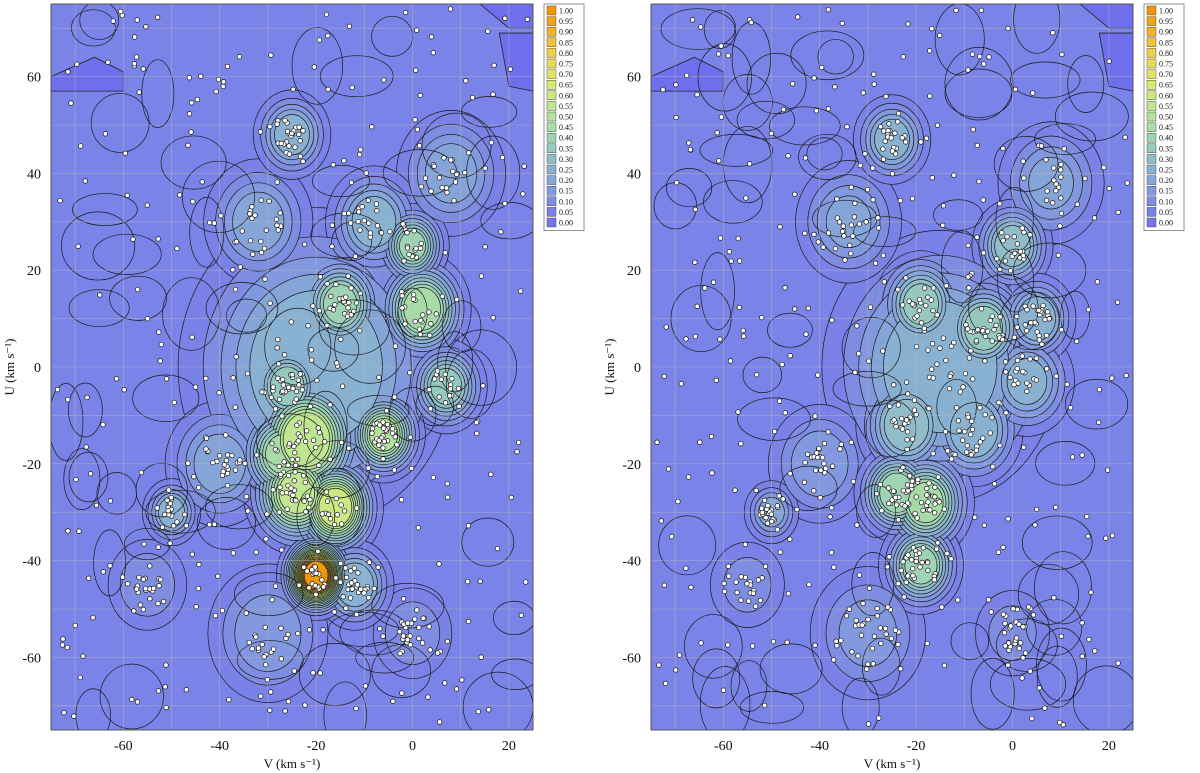 The width and height of the screenshot is (1200, 773). Describe the element at coordinates (566, 32) in the screenshot. I see `colorbar-label: 0.90` at that location.